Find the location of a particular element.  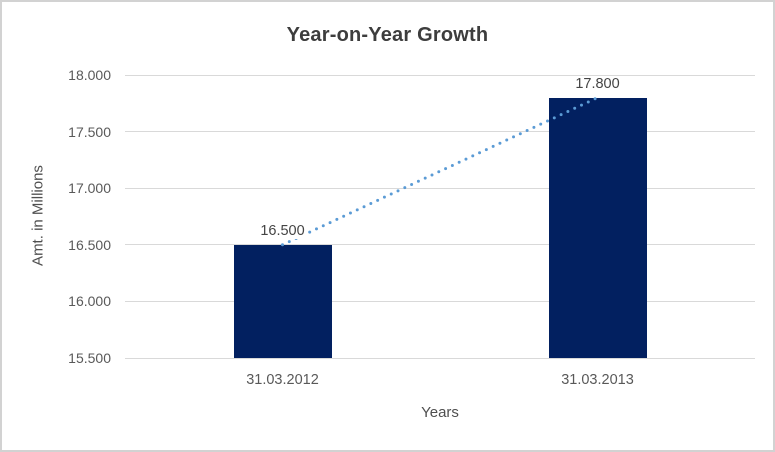

bar-value-label: 16.500 is located at coordinates (283, 231).